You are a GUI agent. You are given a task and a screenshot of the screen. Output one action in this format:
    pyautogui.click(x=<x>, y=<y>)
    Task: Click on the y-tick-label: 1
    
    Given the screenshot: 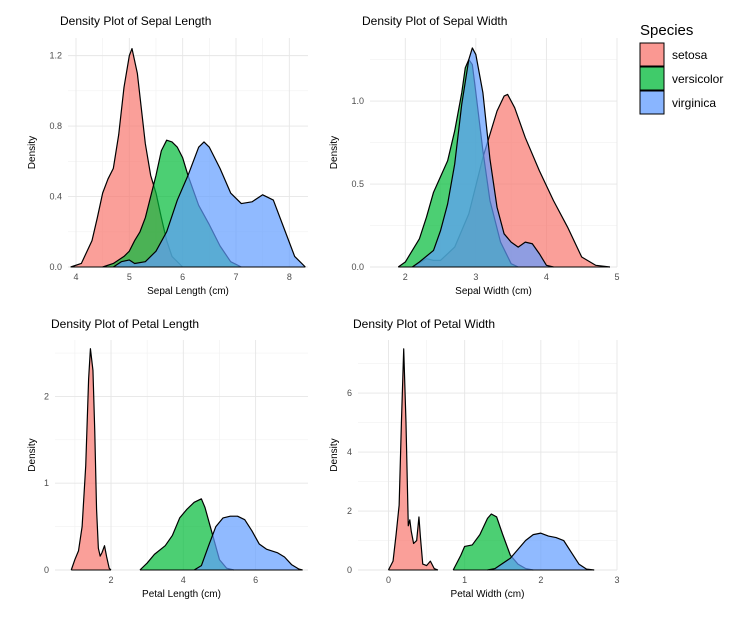 What is the action you would take?
    pyautogui.click(x=46, y=483)
    